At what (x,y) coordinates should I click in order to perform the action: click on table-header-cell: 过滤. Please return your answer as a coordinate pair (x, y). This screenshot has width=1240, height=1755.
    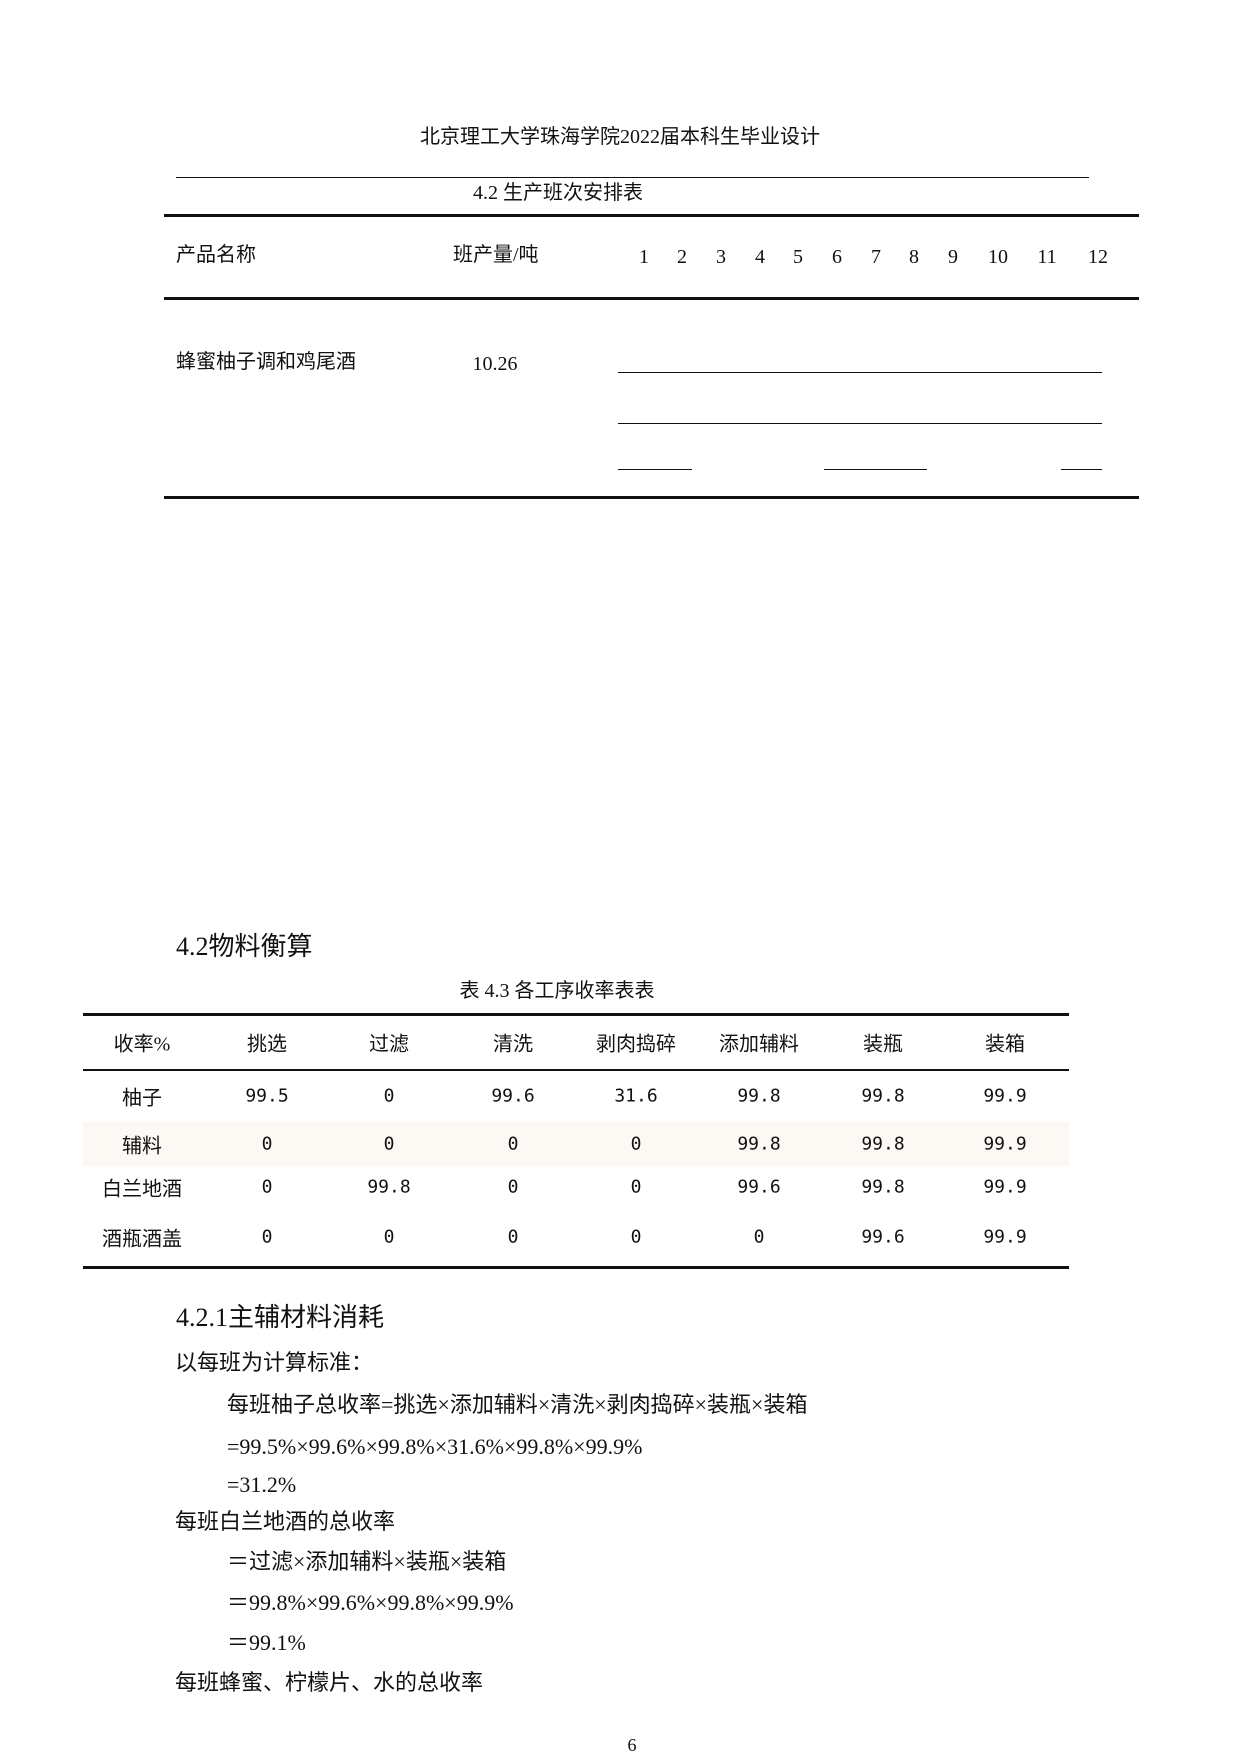
    Looking at the image, I should click on (389, 1044).